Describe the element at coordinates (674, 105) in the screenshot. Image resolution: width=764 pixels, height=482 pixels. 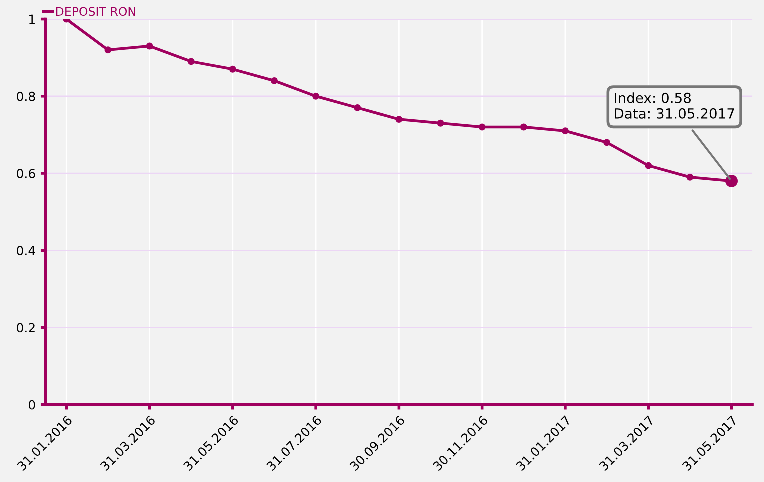
I see `annotation: Index: 0.58 Data: 31.05.2017` at that location.